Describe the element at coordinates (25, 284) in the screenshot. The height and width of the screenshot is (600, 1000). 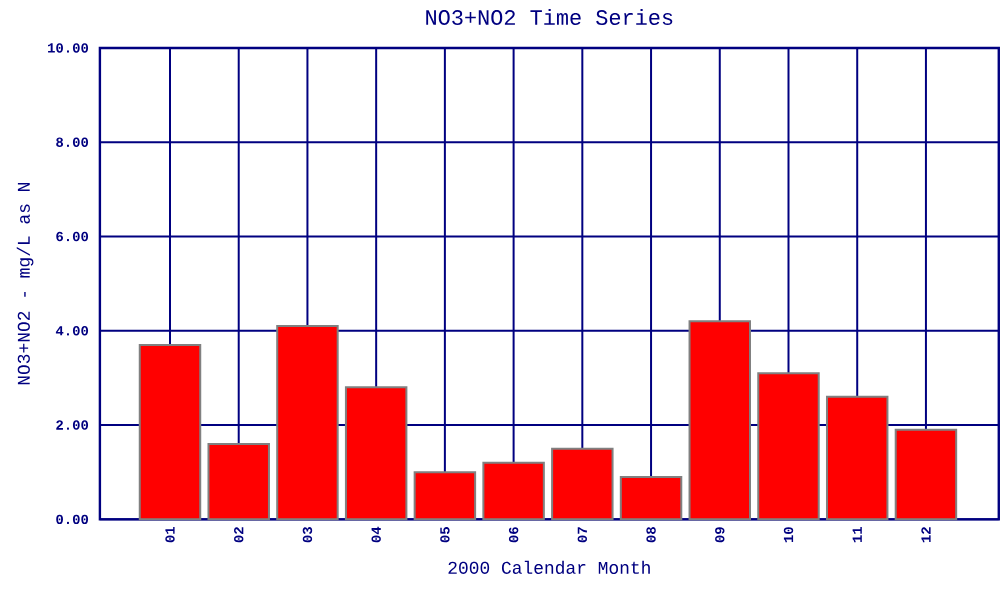
I see `y-axis-title: NO3+NO2 - mg/L as N` at that location.